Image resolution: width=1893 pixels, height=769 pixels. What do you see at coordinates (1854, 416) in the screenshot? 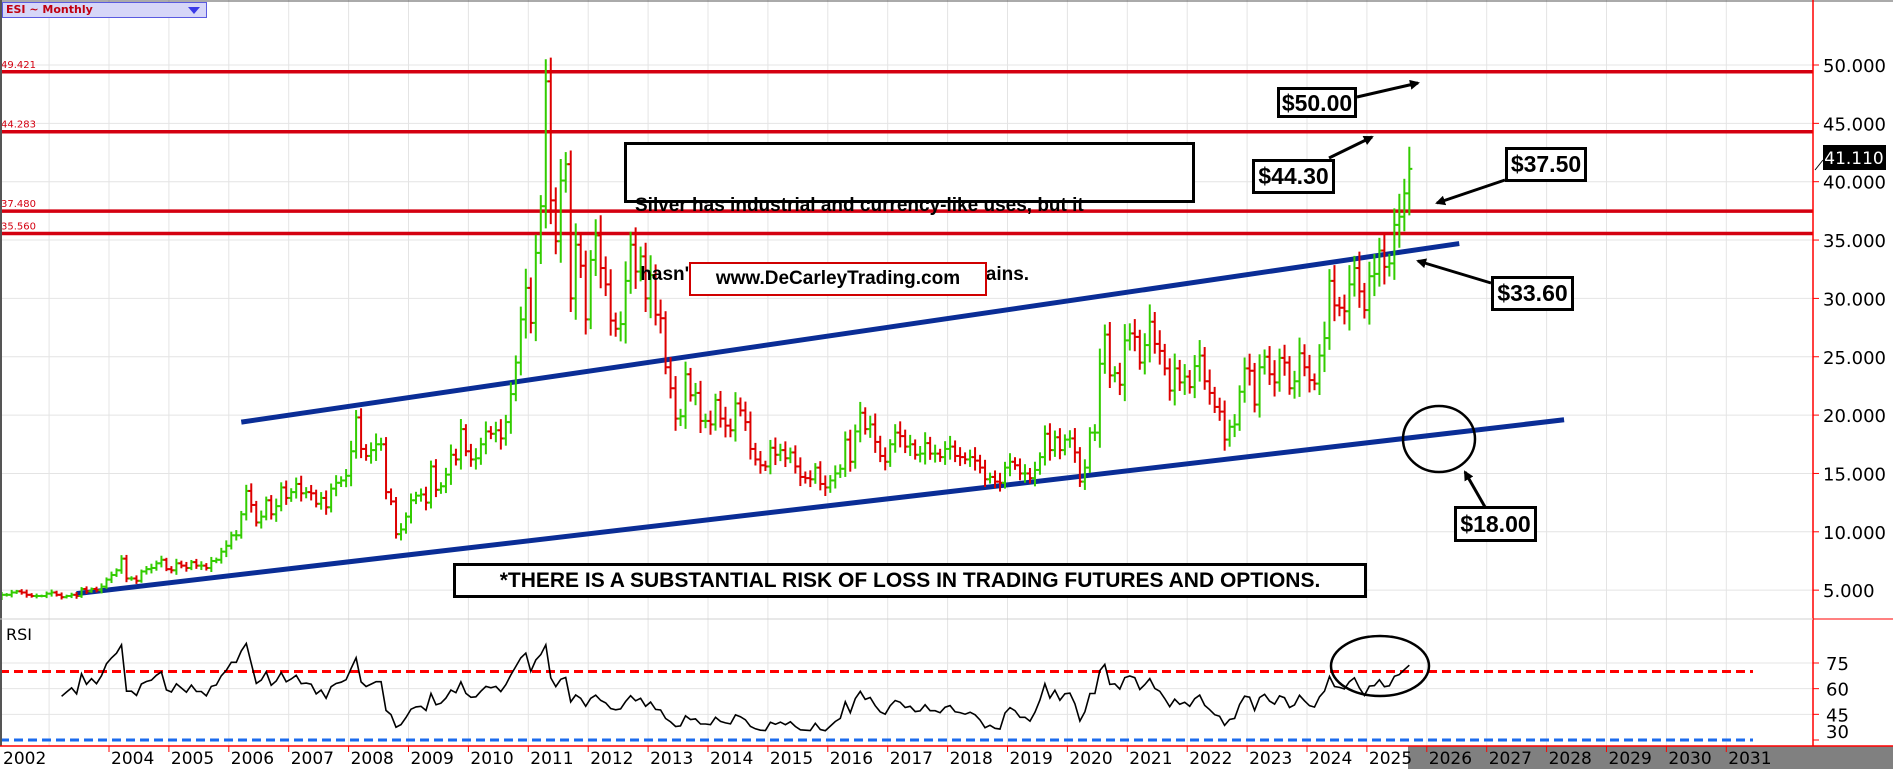
I see `y-tick-label: 20.000` at bounding box center [1854, 416].